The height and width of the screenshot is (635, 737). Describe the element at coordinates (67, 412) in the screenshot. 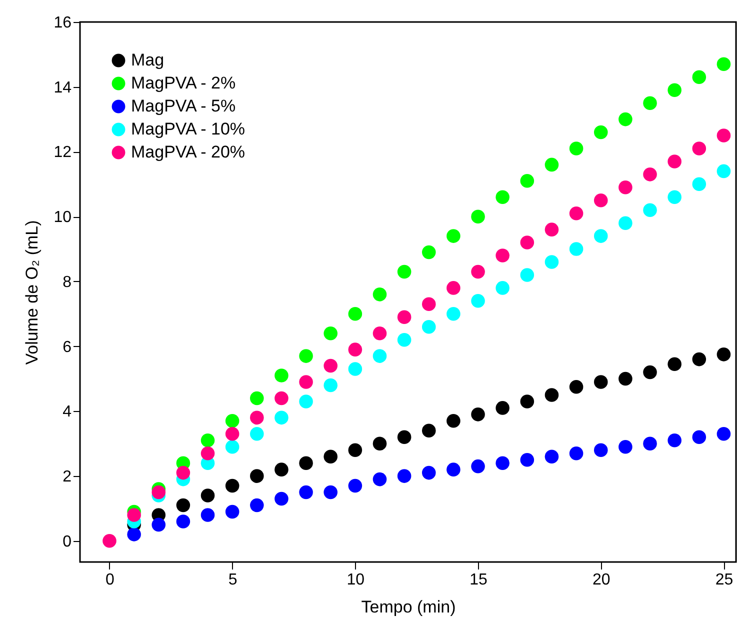

I see `y-tick-label: 4` at that location.